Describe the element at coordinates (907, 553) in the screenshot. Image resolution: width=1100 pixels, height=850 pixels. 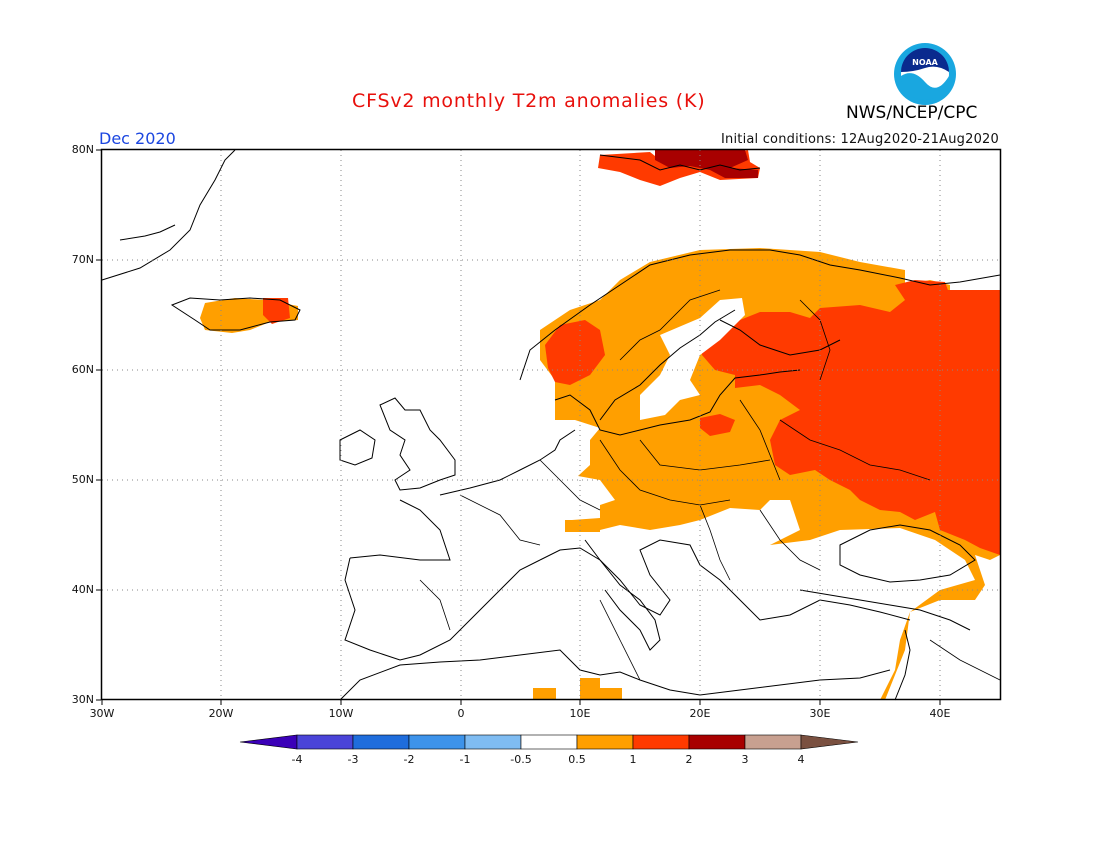
I see `black-sea-coast` at that location.